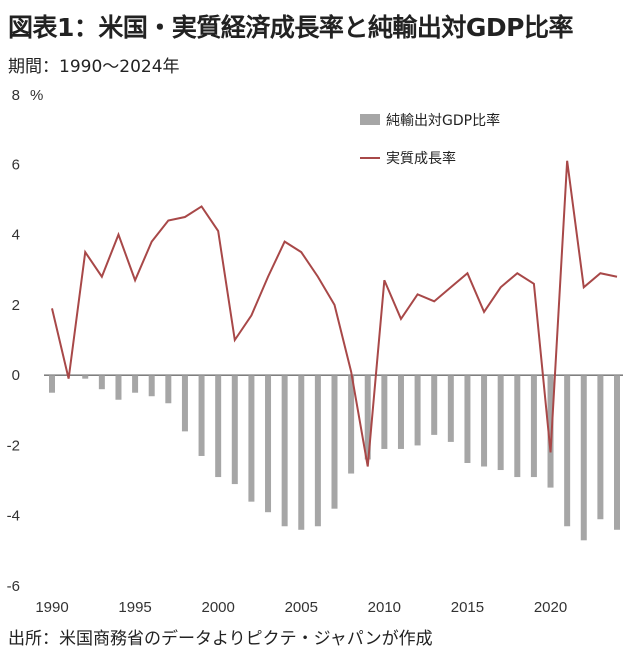 Image resolution: width=640 pixels, height=657 pixels. I want to click on bar-1992, so click(85, 377).